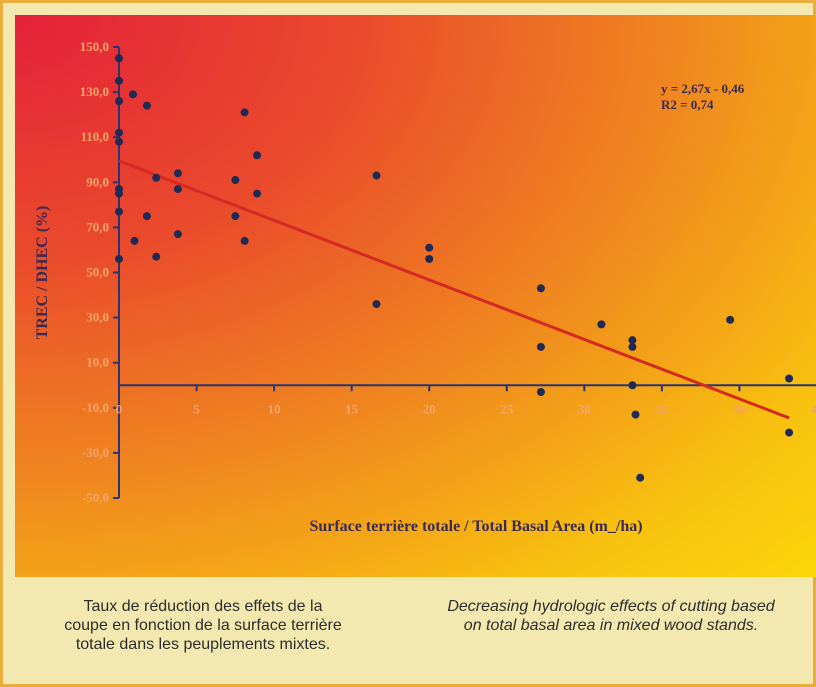  What do you see at coordinates (97, 272) in the screenshot?
I see `y-tick-label: 50,0` at bounding box center [97, 272].